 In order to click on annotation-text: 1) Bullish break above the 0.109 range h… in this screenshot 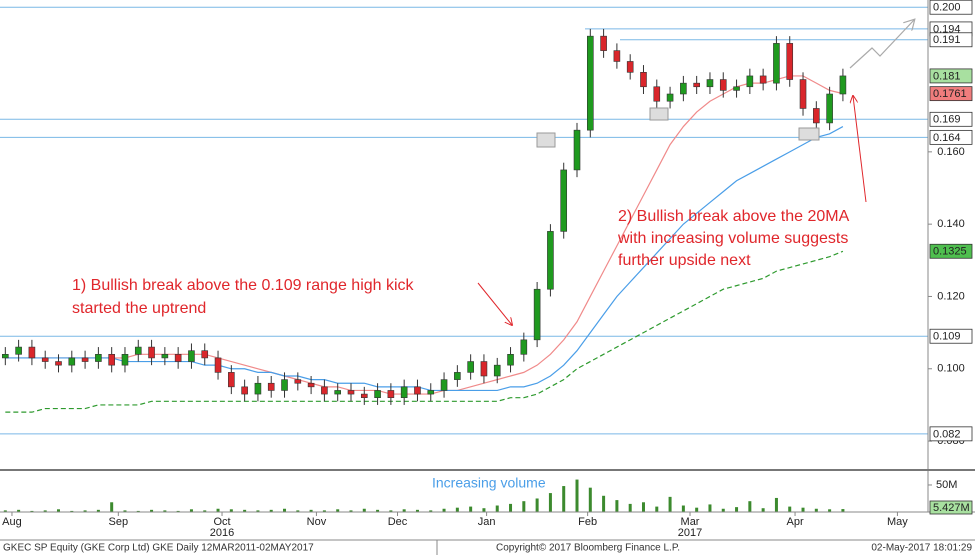, I will do `click(243, 285)`.